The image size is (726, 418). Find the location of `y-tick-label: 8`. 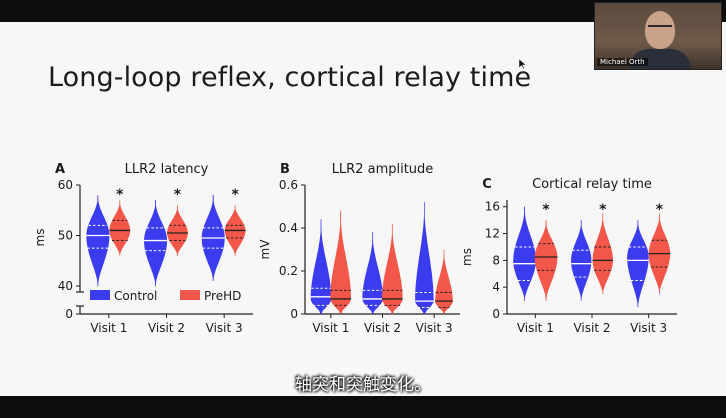

y-tick-label: 8 is located at coordinates (496, 260).